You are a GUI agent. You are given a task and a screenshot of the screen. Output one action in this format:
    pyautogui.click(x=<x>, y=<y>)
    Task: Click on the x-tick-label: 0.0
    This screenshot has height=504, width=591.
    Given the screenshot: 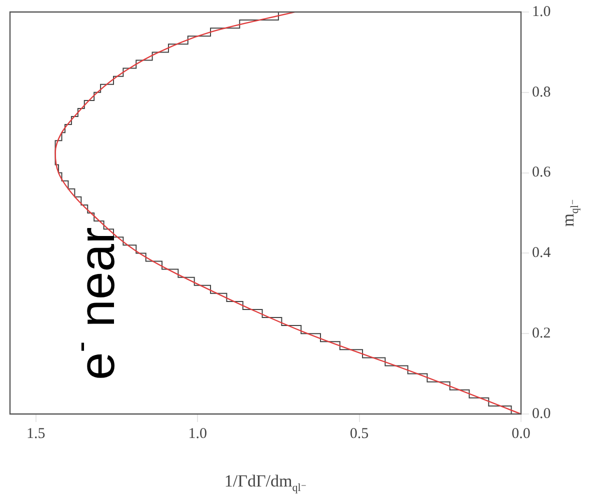 What is the action you would take?
    pyautogui.click(x=521, y=434)
    